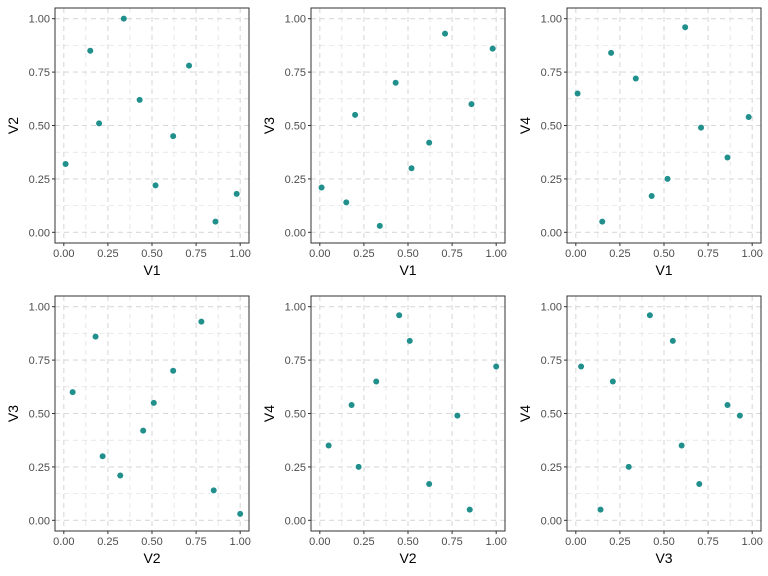  Describe the element at coordinates (13, 125) in the screenshot. I see `y-axis-title: V2` at that location.